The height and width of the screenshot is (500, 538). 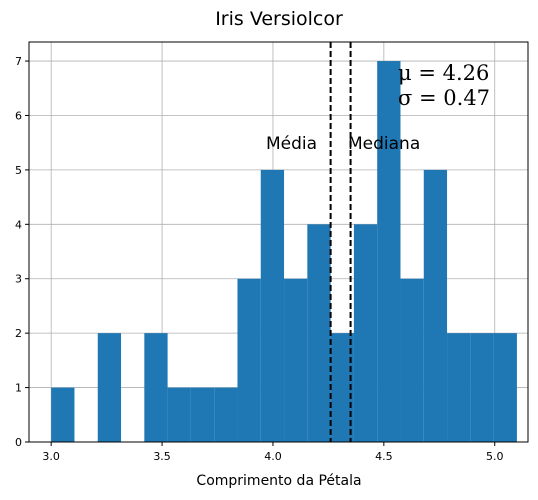 What do you see at coordinates (18, 442) in the screenshot?
I see `y-tick-label: 0` at bounding box center [18, 442].